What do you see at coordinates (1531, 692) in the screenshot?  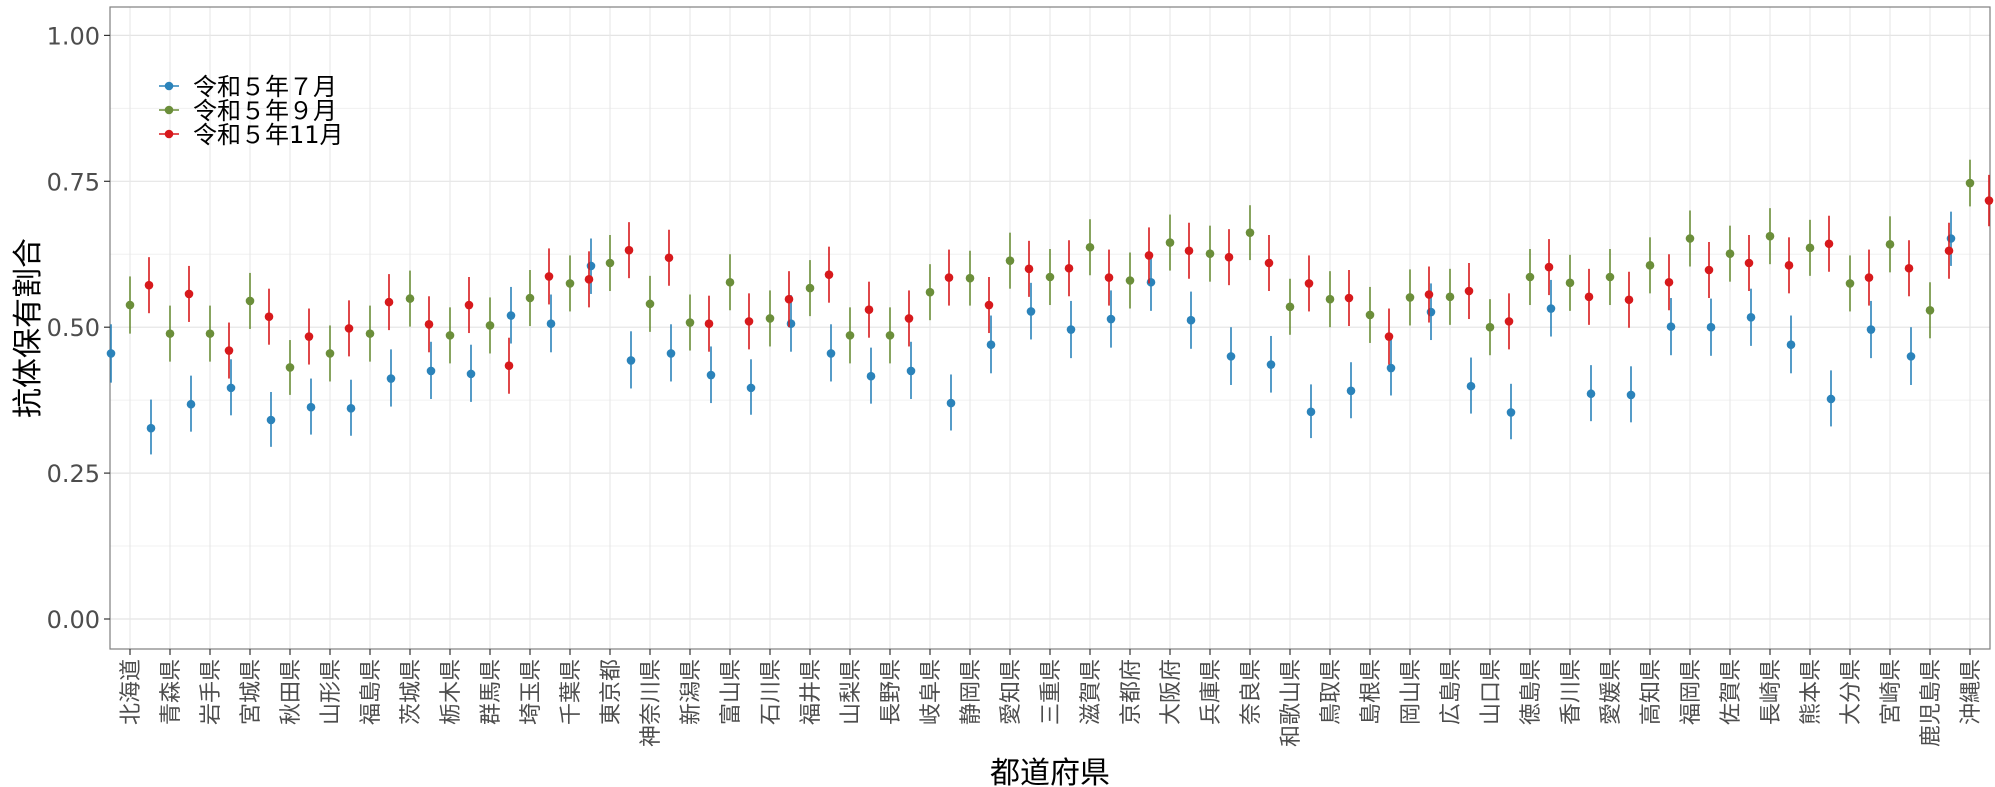 I see `x-tick-label: 徳島県` at bounding box center [1531, 692].